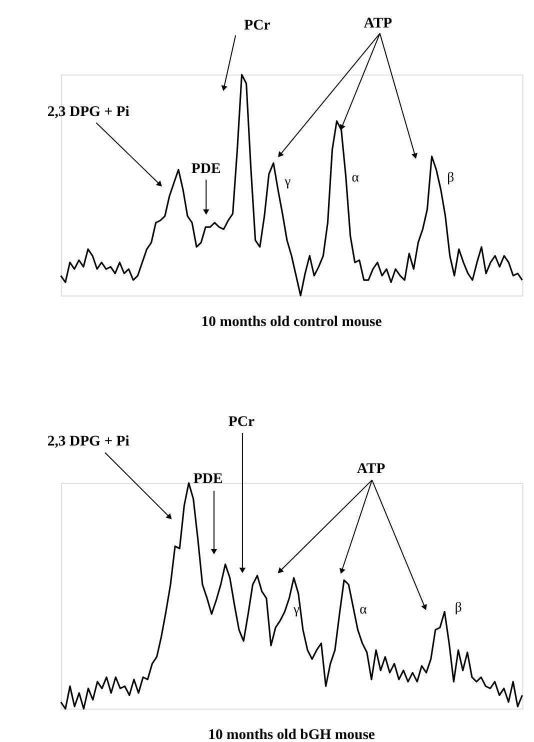 This screenshot has width=534, height=742. What do you see at coordinates (88, 442) in the screenshot?
I see `text: 2,3 DPG + Pi` at bounding box center [88, 442].